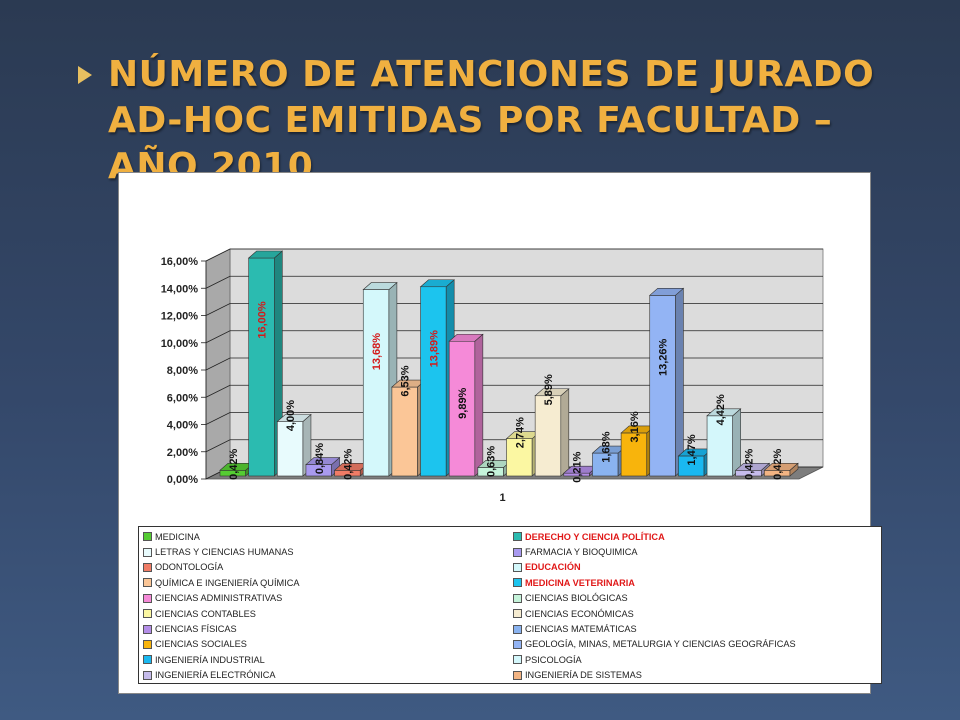  I want to click on legend-entry: LETRAS Y CIENCIAS HUMANAS, so click(328, 551).